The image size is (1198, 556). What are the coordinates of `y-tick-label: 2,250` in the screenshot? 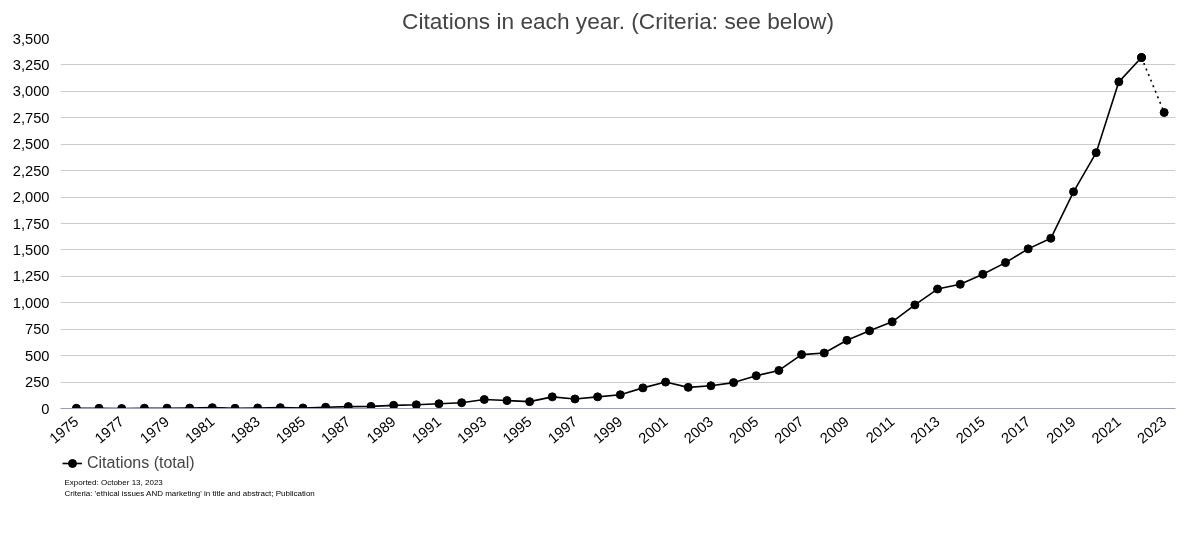 It's located at (31, 170).